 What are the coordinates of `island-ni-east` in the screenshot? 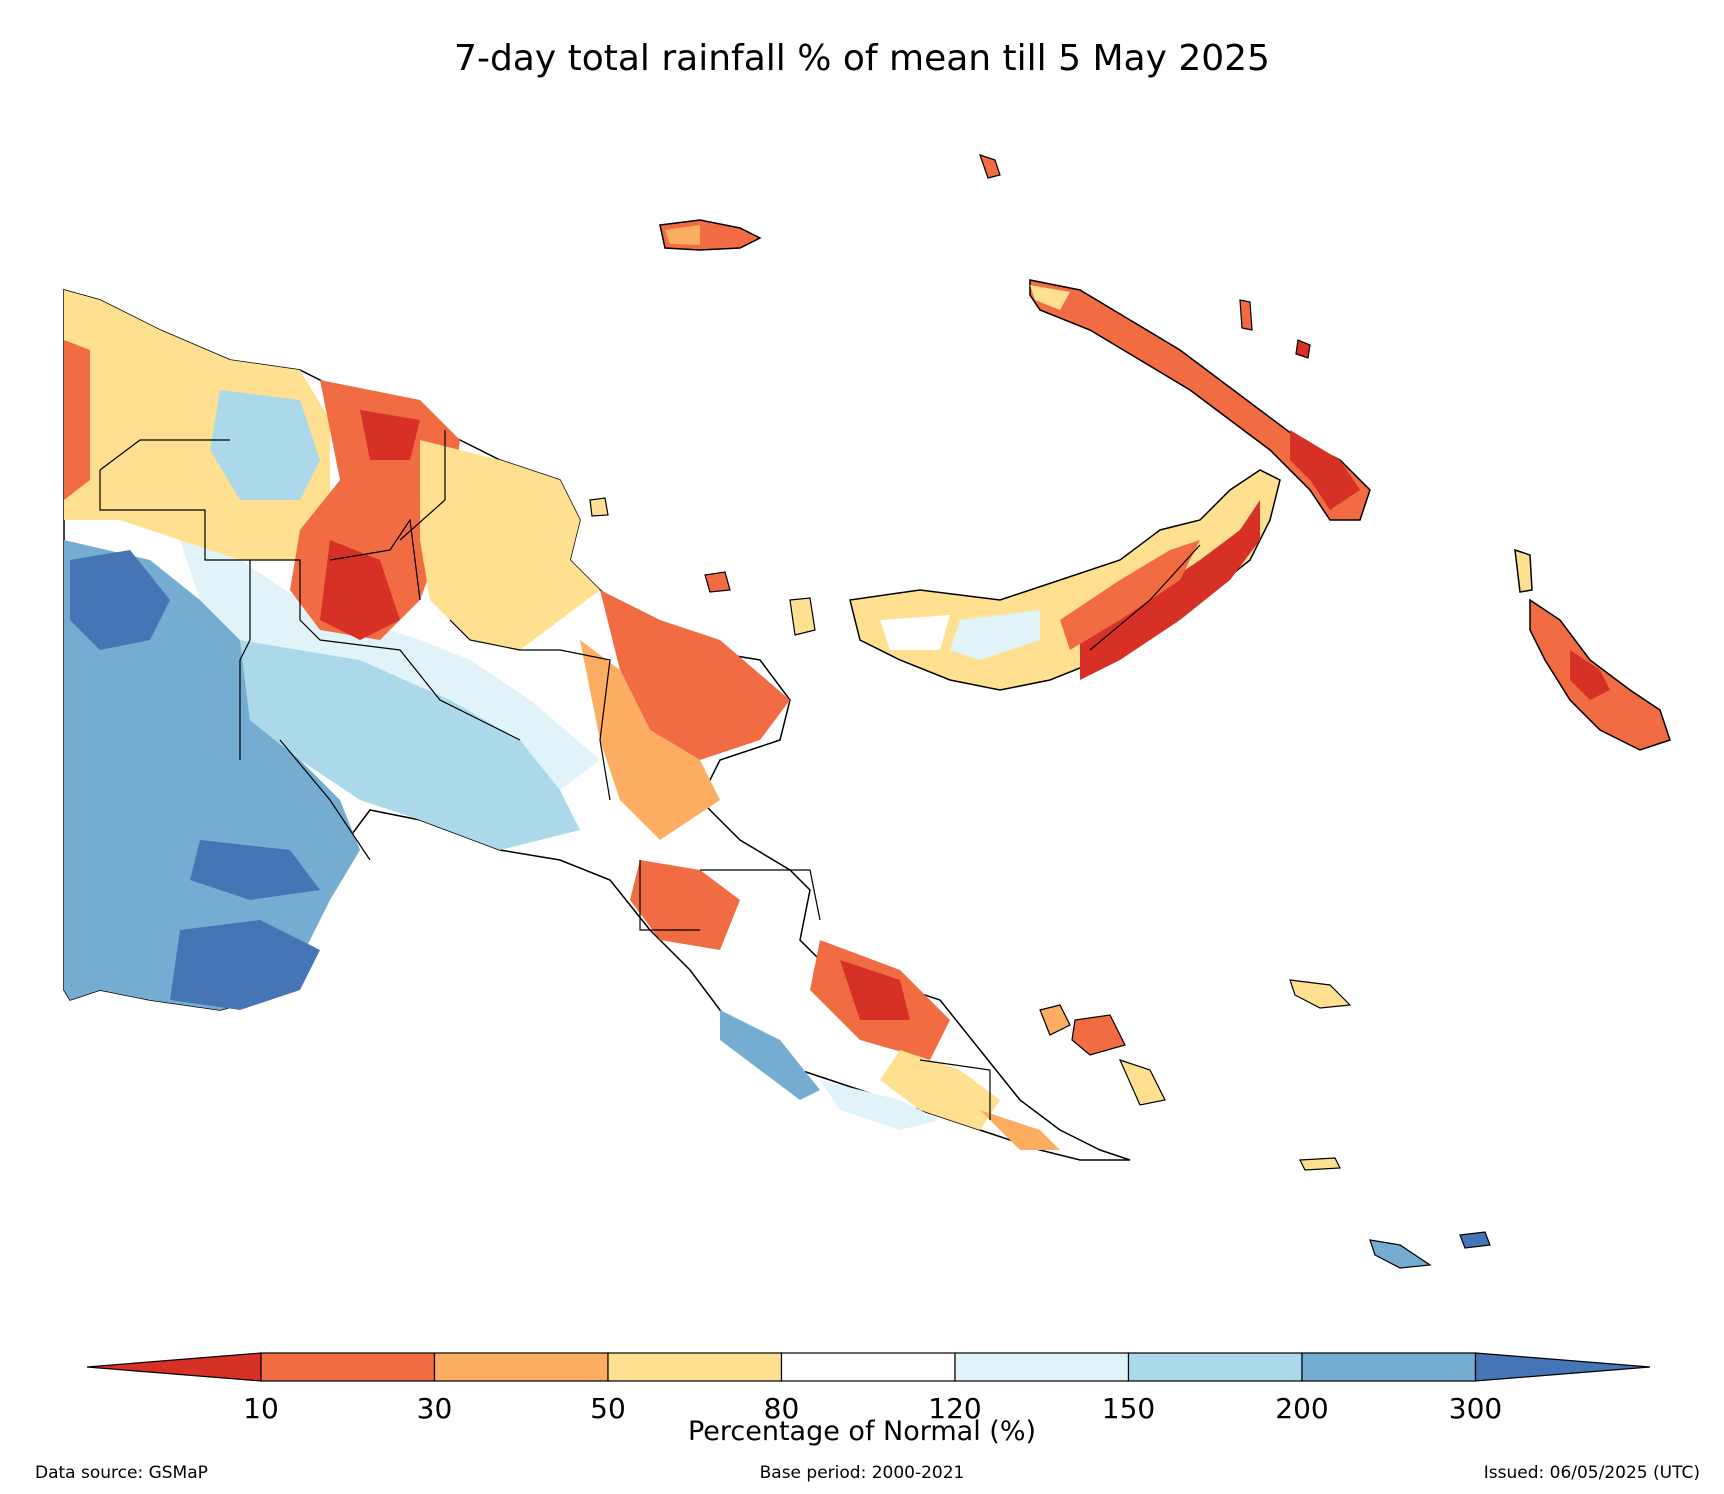 It's located at (1303, 349).